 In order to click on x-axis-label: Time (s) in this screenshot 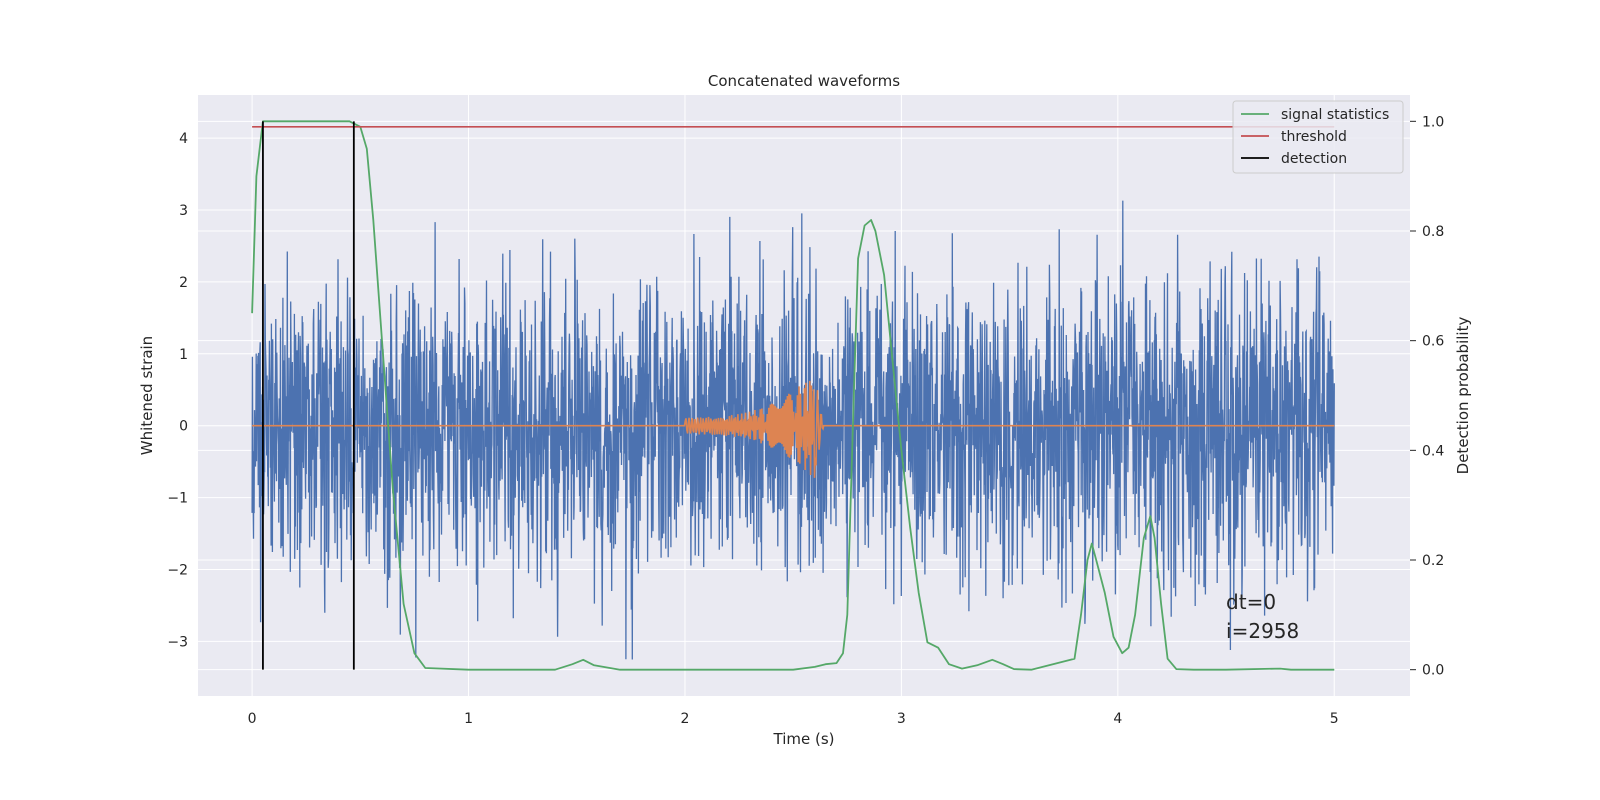, I will do `click(804, 739)`.